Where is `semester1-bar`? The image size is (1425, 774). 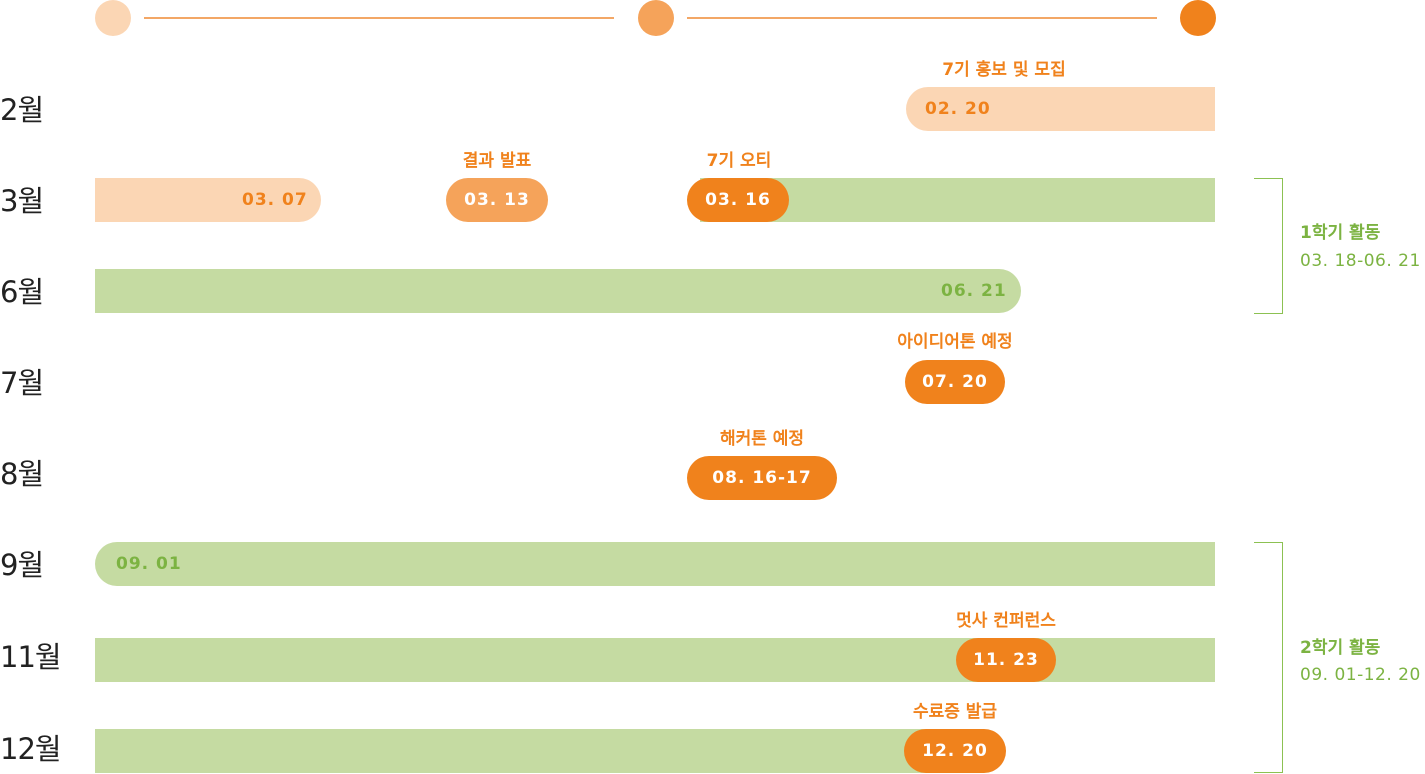 semester1-bar is located at coordinates (558, 291).